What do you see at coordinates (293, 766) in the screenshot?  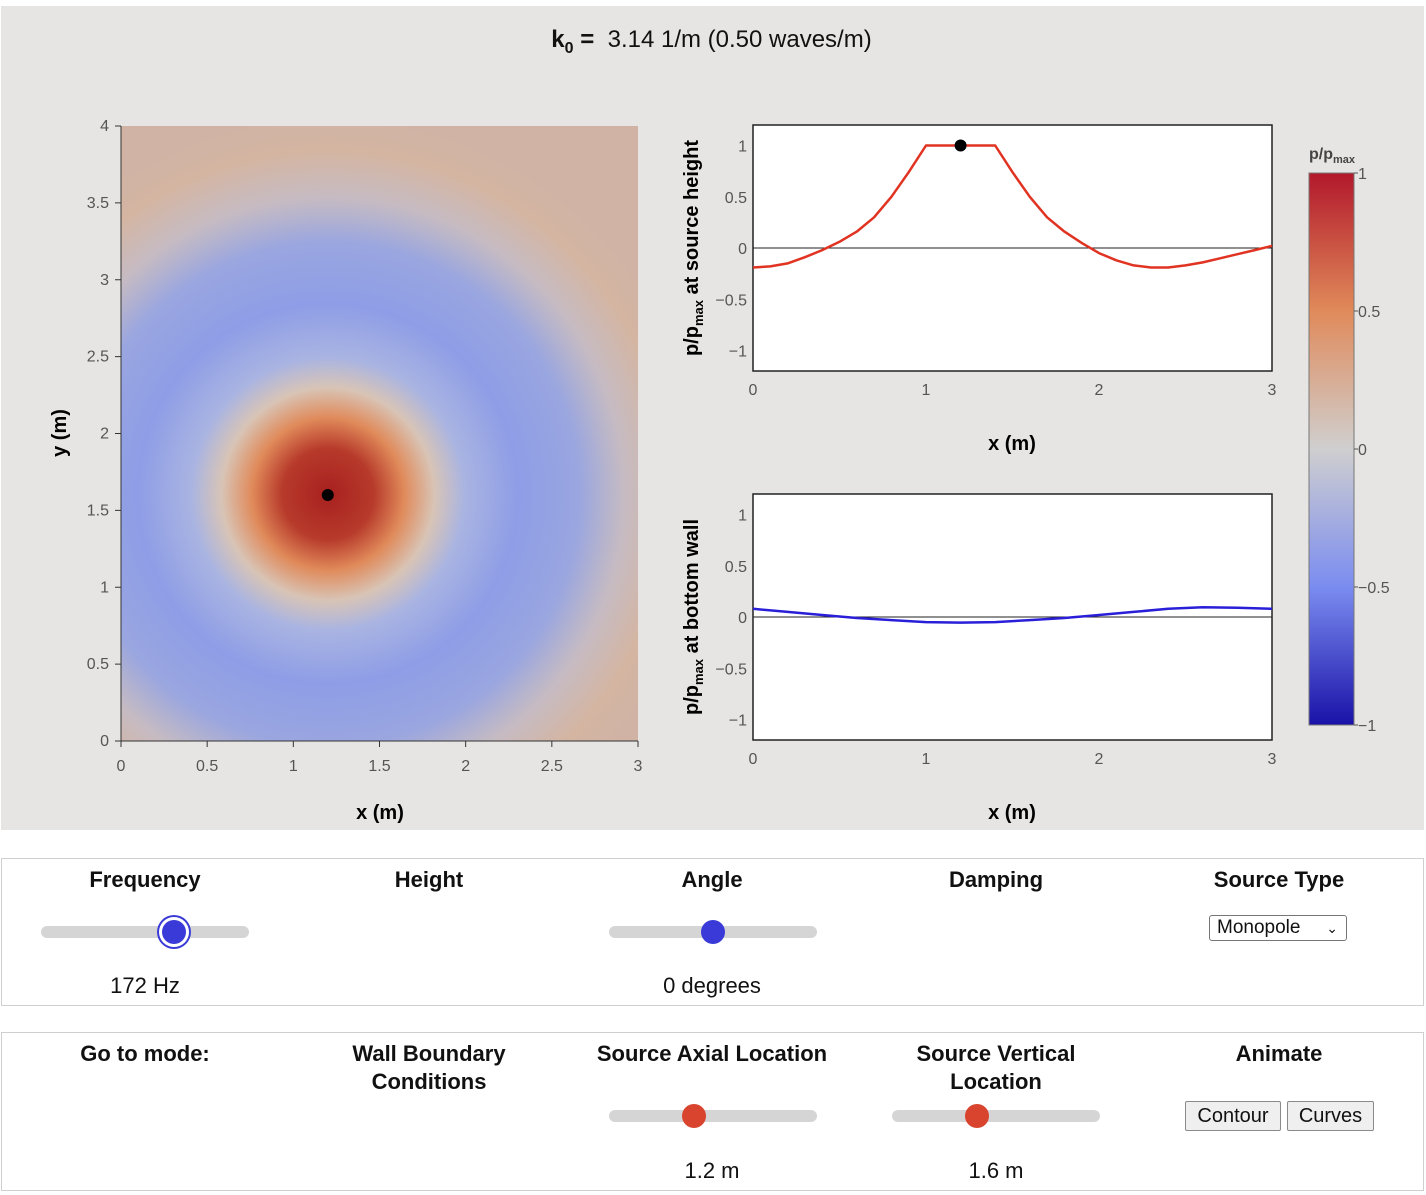 I see `contour-x-tick-label: 1` at bounding box center [293, 766].